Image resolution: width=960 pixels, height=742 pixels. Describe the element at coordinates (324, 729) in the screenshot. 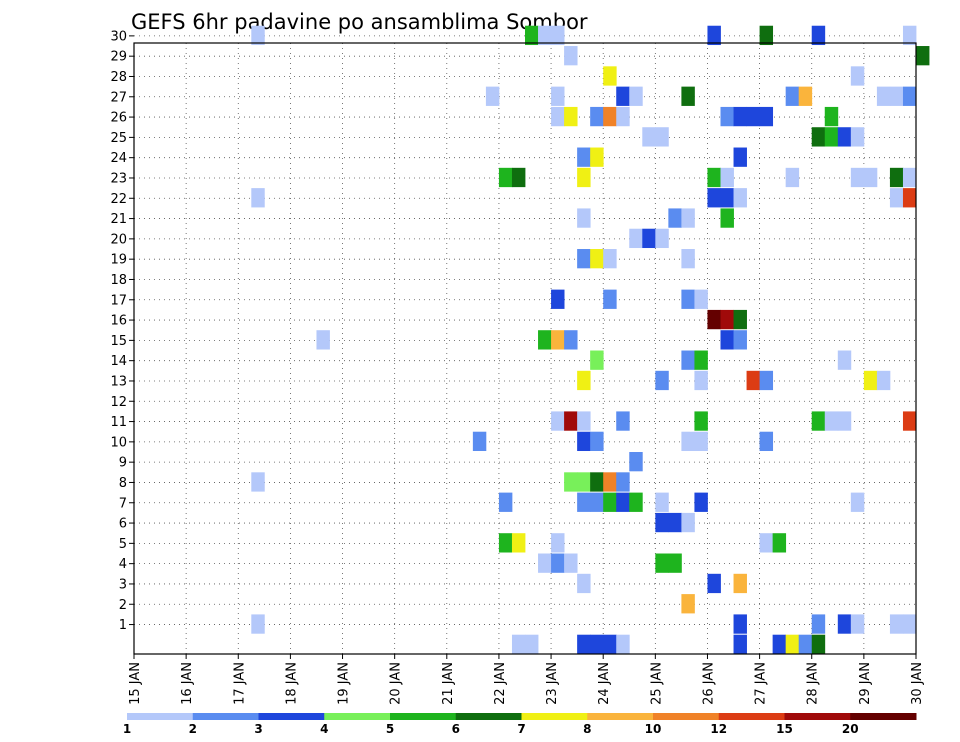

I see `legend-label: 4` at that location.